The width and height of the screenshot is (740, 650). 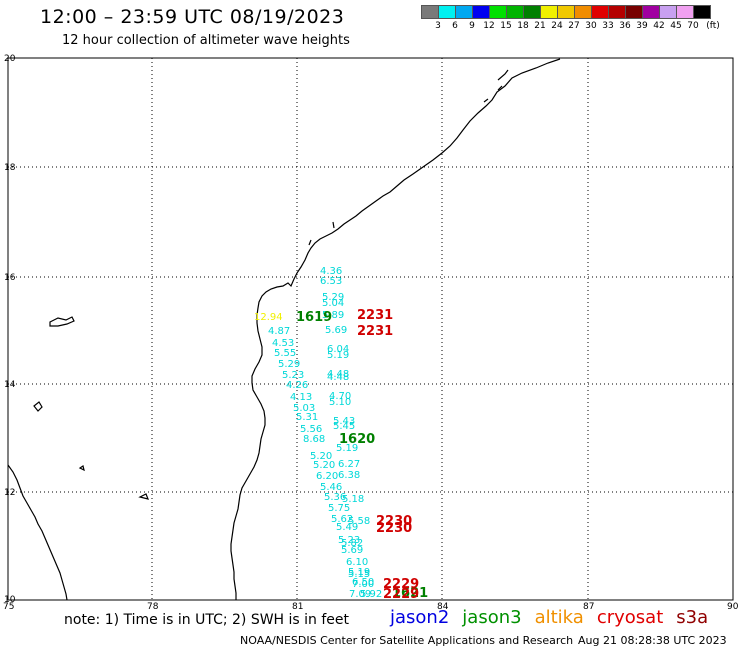 I want to click on wave-height-label: 6.53, so click(x=331, y=281).